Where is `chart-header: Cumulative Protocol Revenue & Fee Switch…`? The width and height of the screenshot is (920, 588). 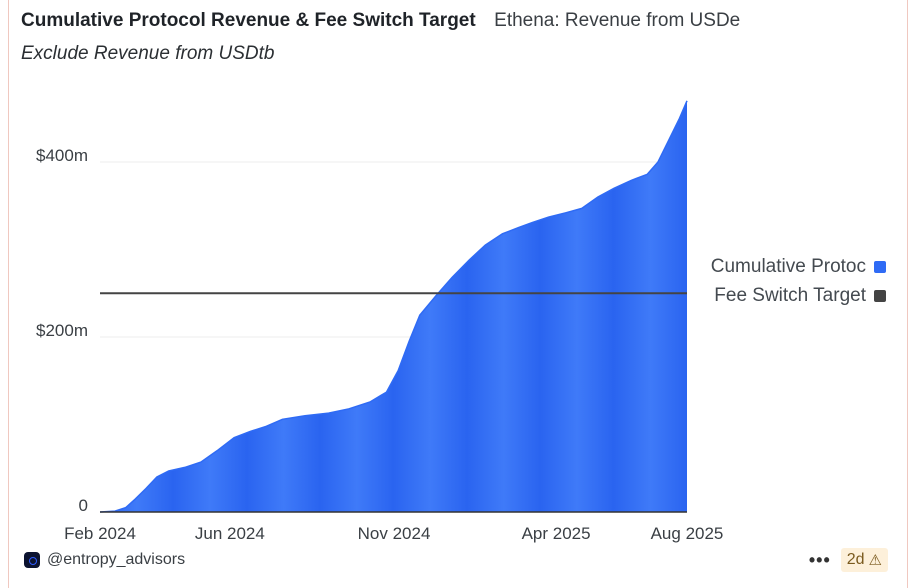
chart-header: Cumulative Protocol Revenue & Fee Switch… is located at coordinates (380, 21).